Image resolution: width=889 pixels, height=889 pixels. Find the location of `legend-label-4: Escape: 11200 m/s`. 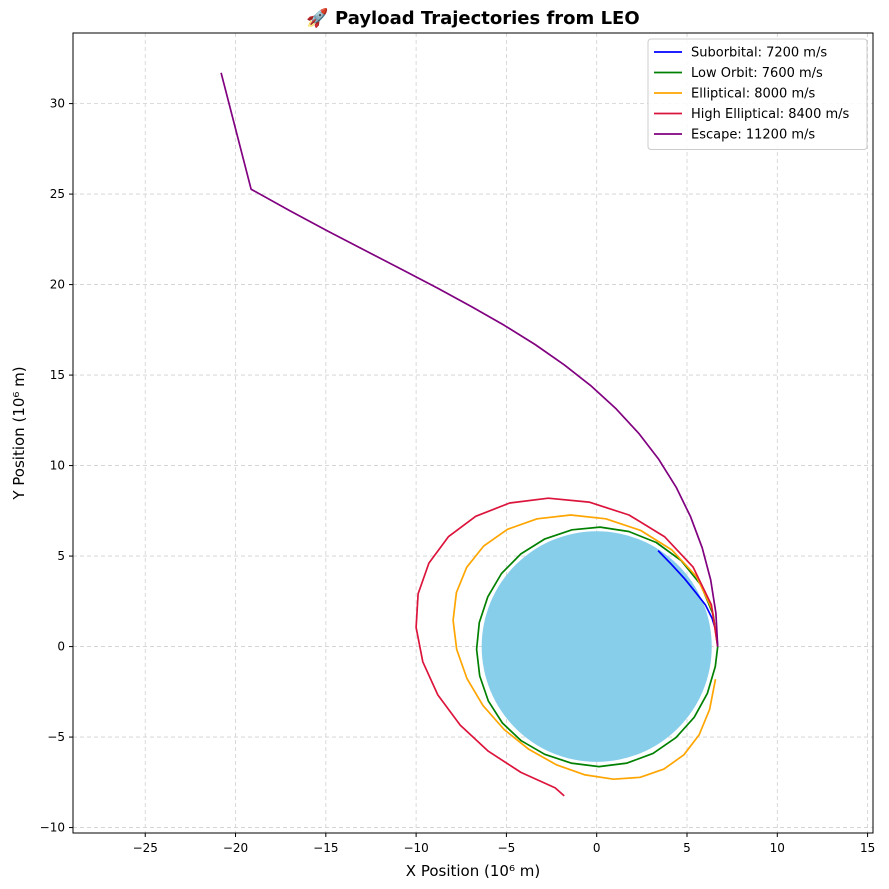

legend-label-4: Escape: 11200 m/s is located at coordinates (753, 135).